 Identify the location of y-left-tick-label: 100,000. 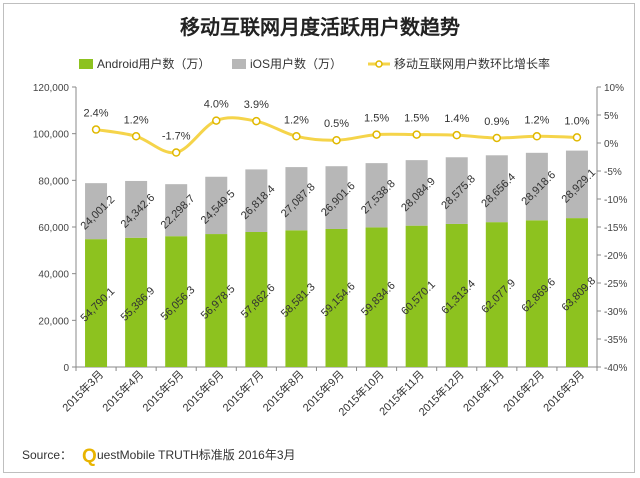
(51, 135).